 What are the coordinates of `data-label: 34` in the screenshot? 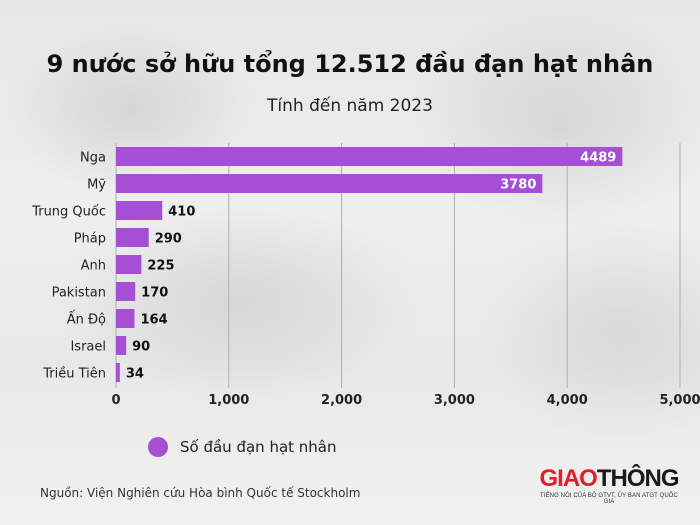 It's located at (135, 374).